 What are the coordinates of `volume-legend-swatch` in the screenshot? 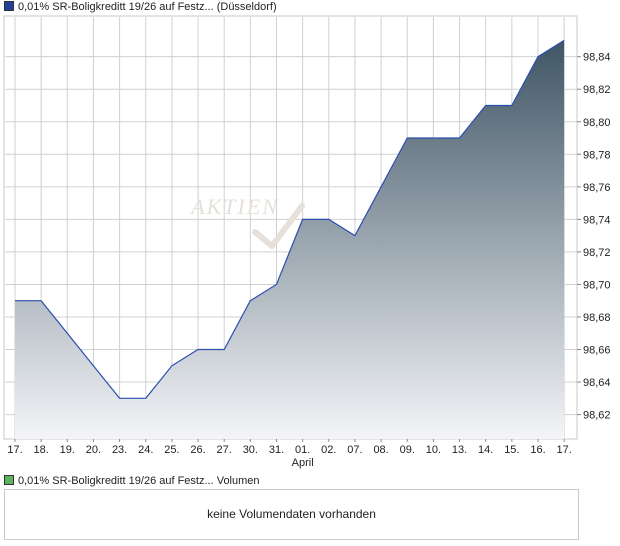 It's located at (9, 480).